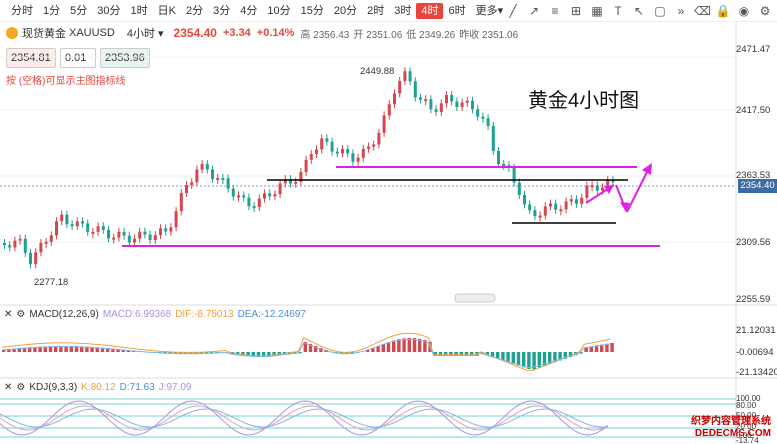 This screenshot has height=444, width=777. I want to click on eye-icon: ◉, so click(744, 11).